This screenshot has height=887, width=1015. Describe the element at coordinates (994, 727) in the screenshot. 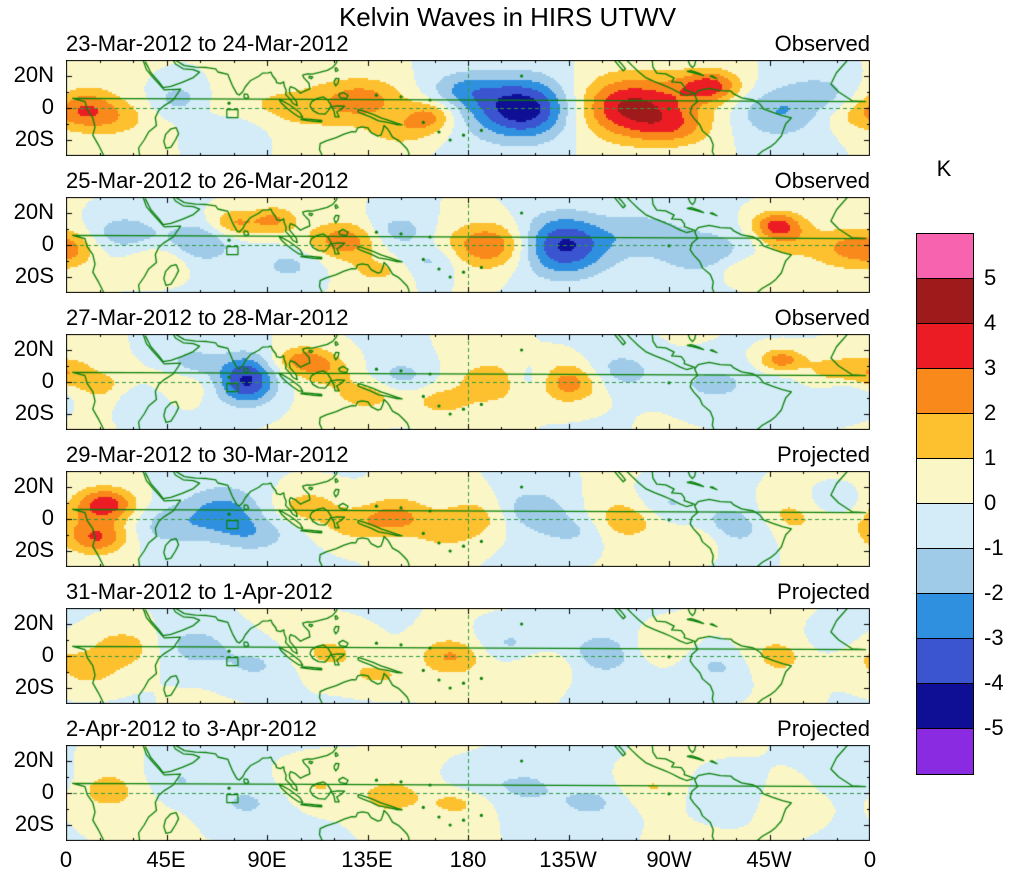

I see `cb-label-m5: -5` at that location.